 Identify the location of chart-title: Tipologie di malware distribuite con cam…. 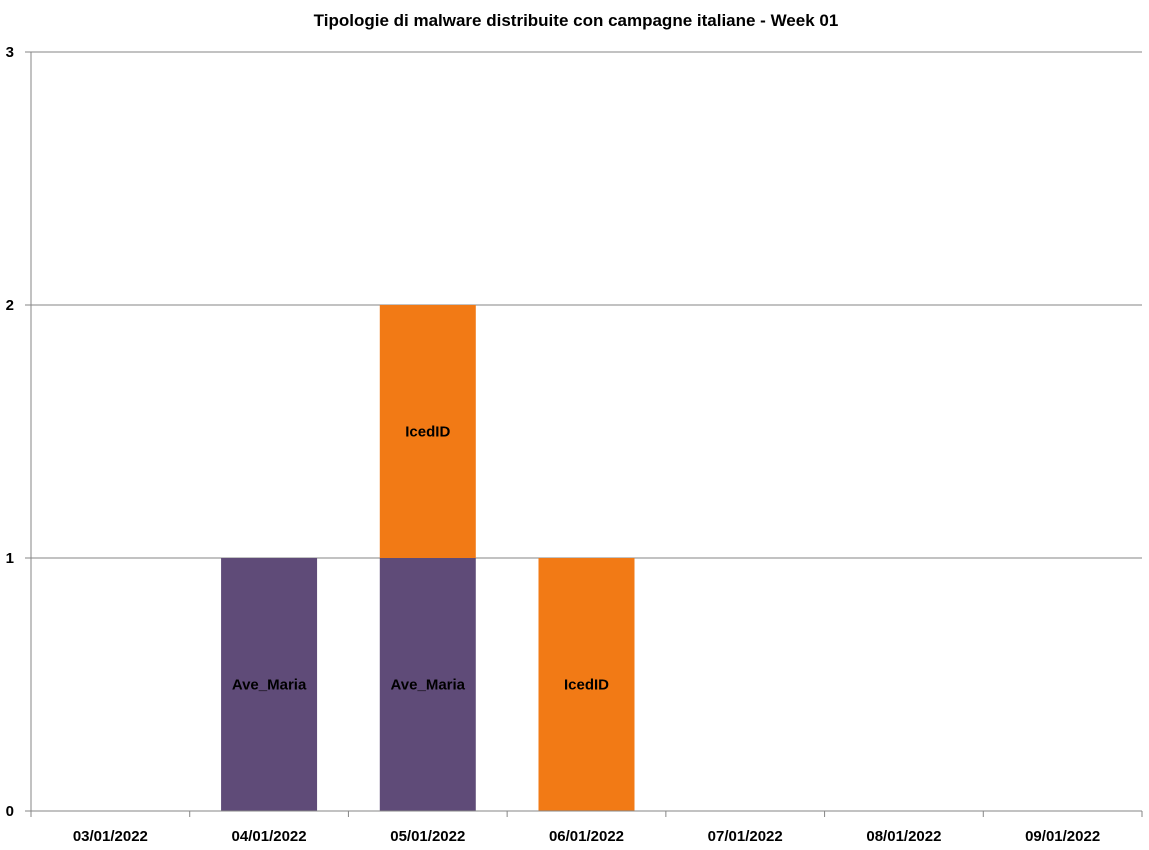
(576, 20).